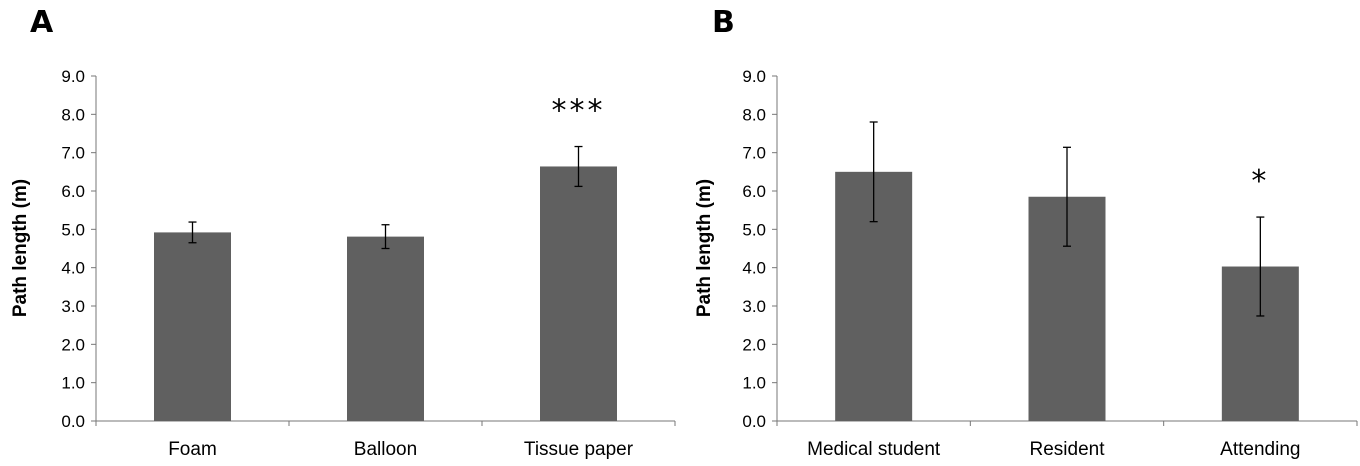 The height and width of the screenshot is (466, 1360). Describe the element at coordinates (42, 22) in the screenshot. I see `panel-letter-a: A` at that location.